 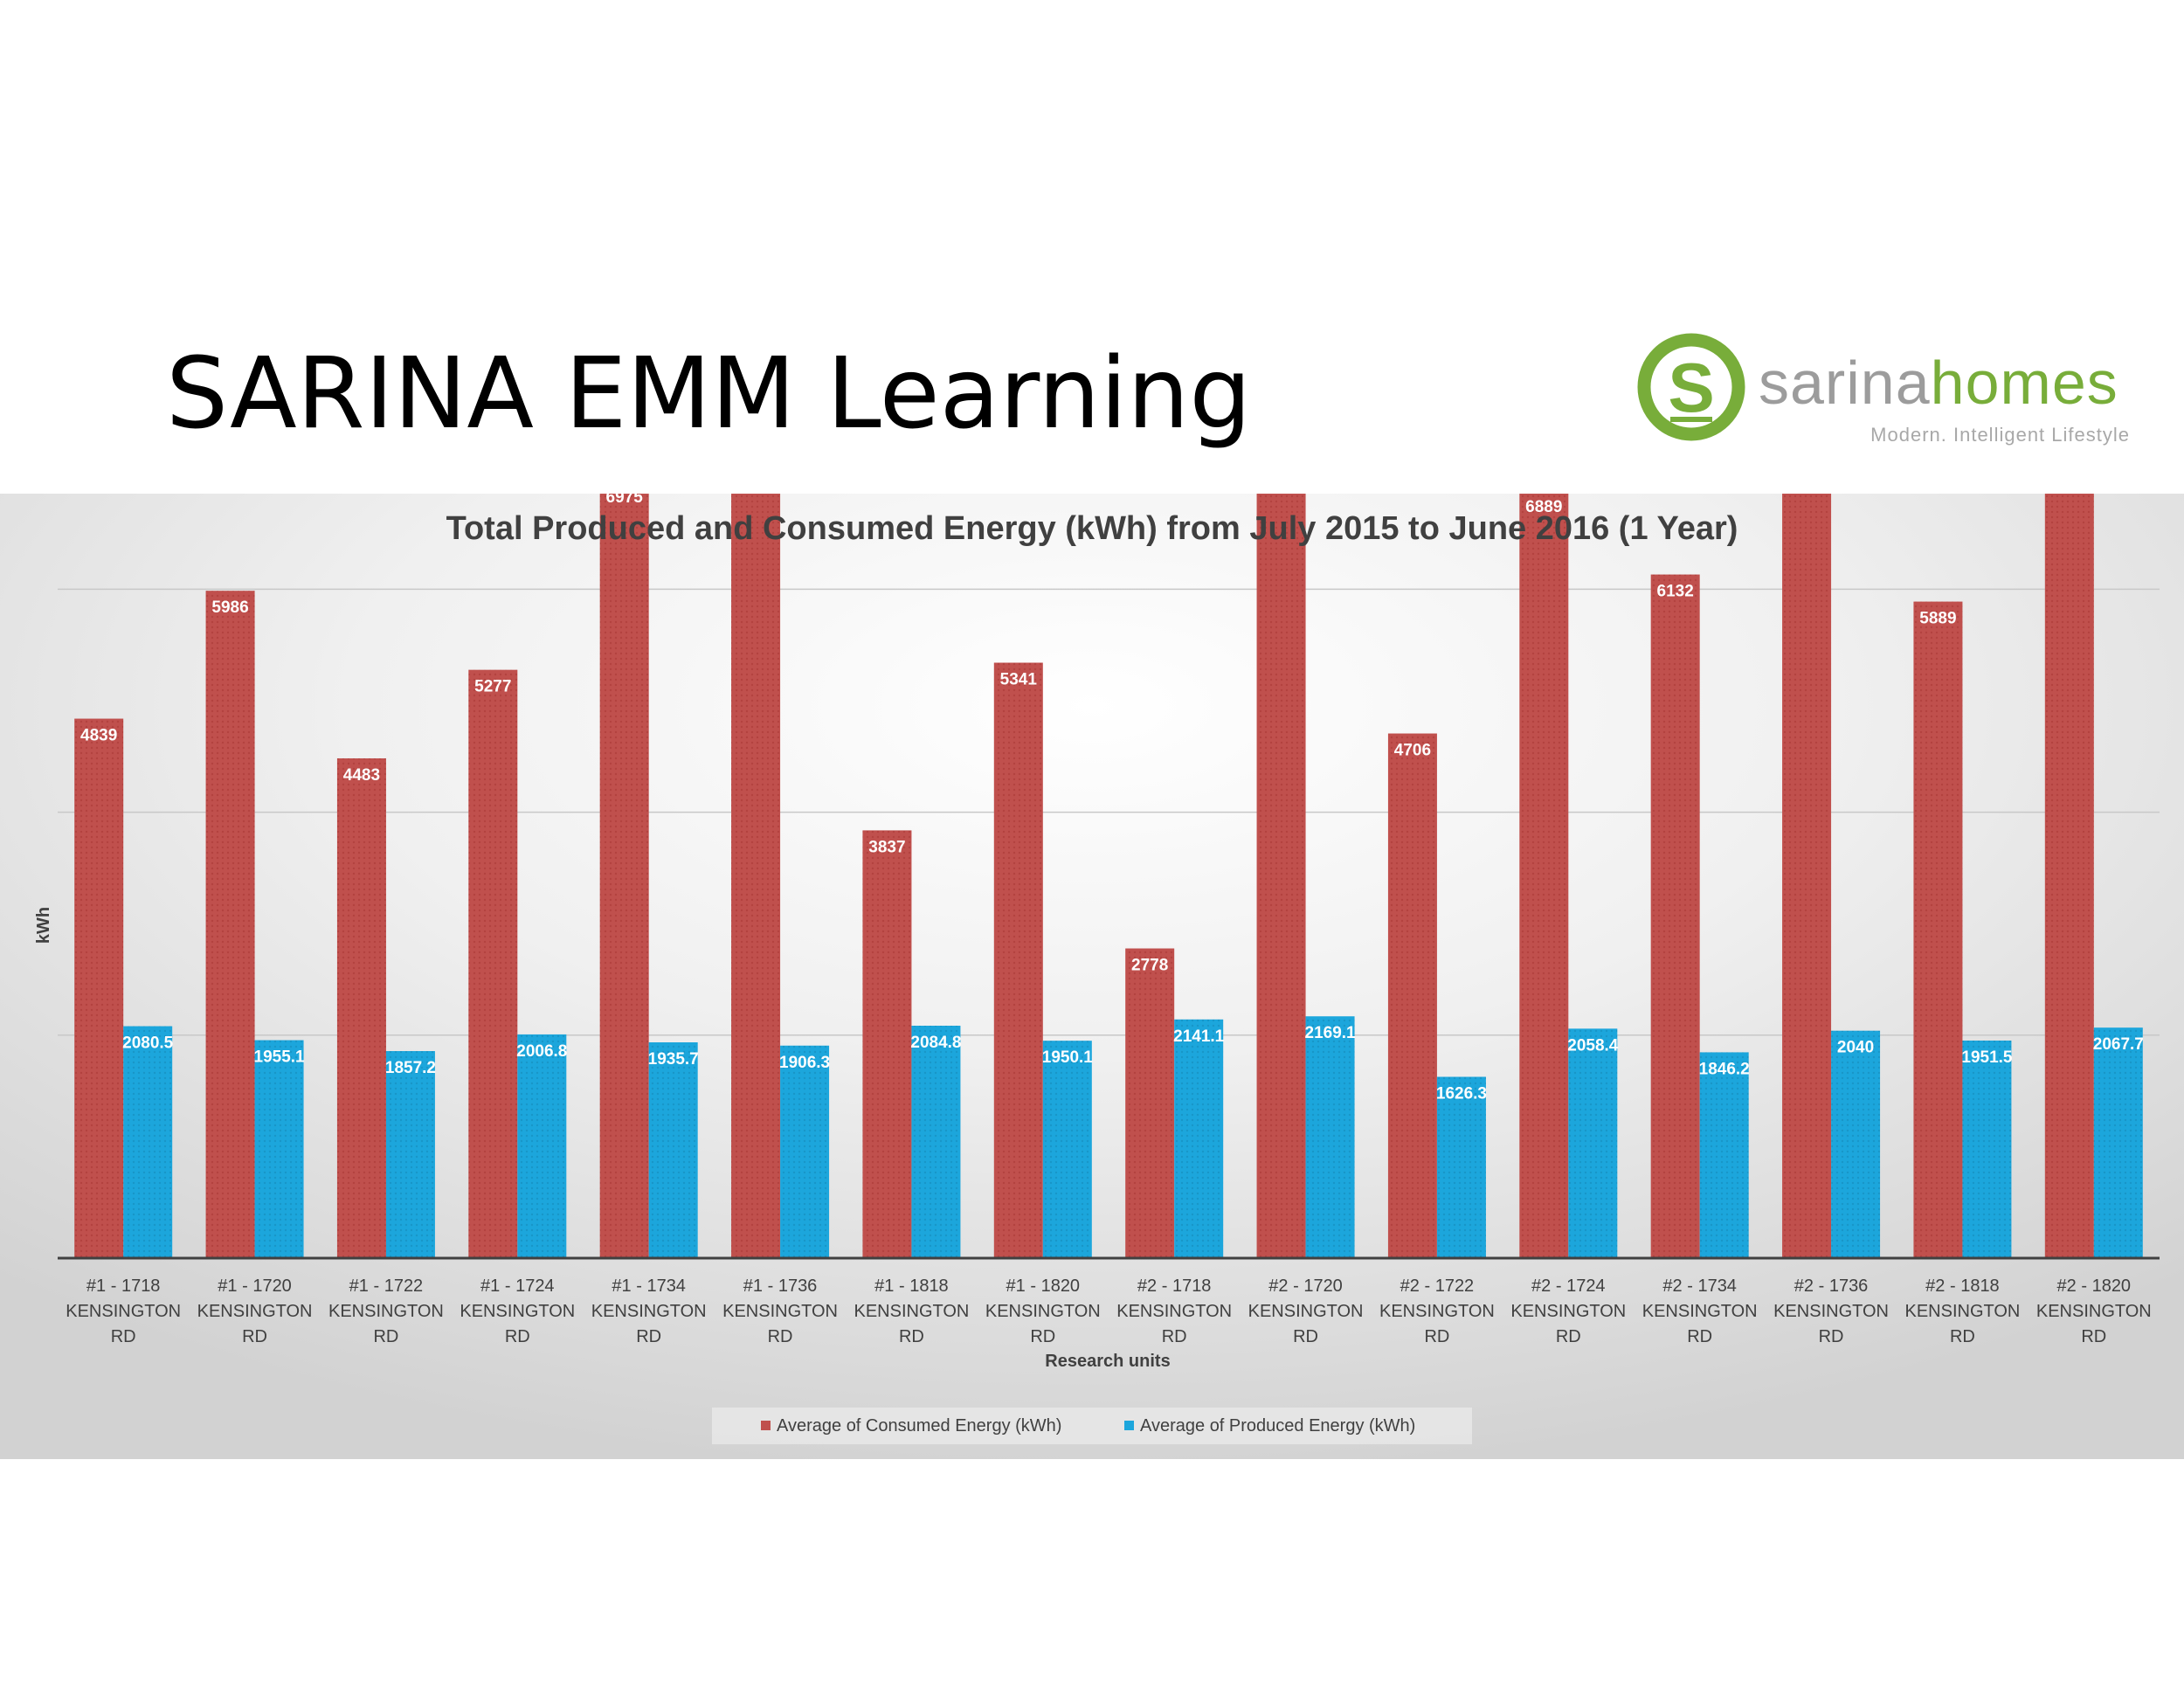 I want to click on data-label-produced: 1951.5, so click(x=1987, y=1057).